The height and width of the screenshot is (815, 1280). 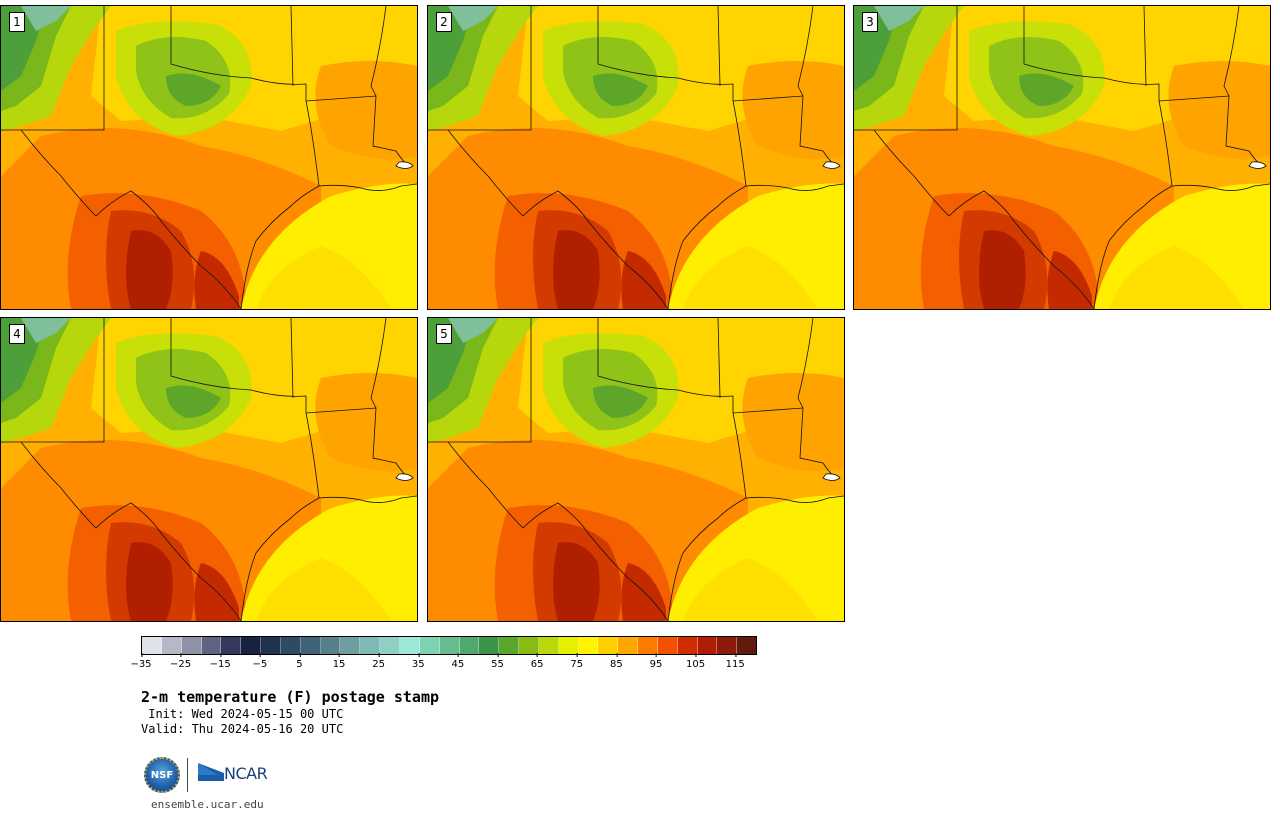 What do you see at coordinates (290, 697) in the screenshot?
I see `figure-title: 2-m temperature (F) postage stamp` at bounding box center [290, 697].